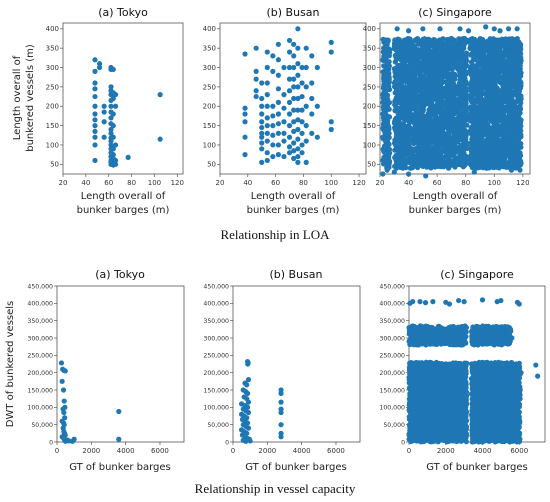 The image size is (550, 502). I want to click on x-tick-label: 20, so click(63, 183).